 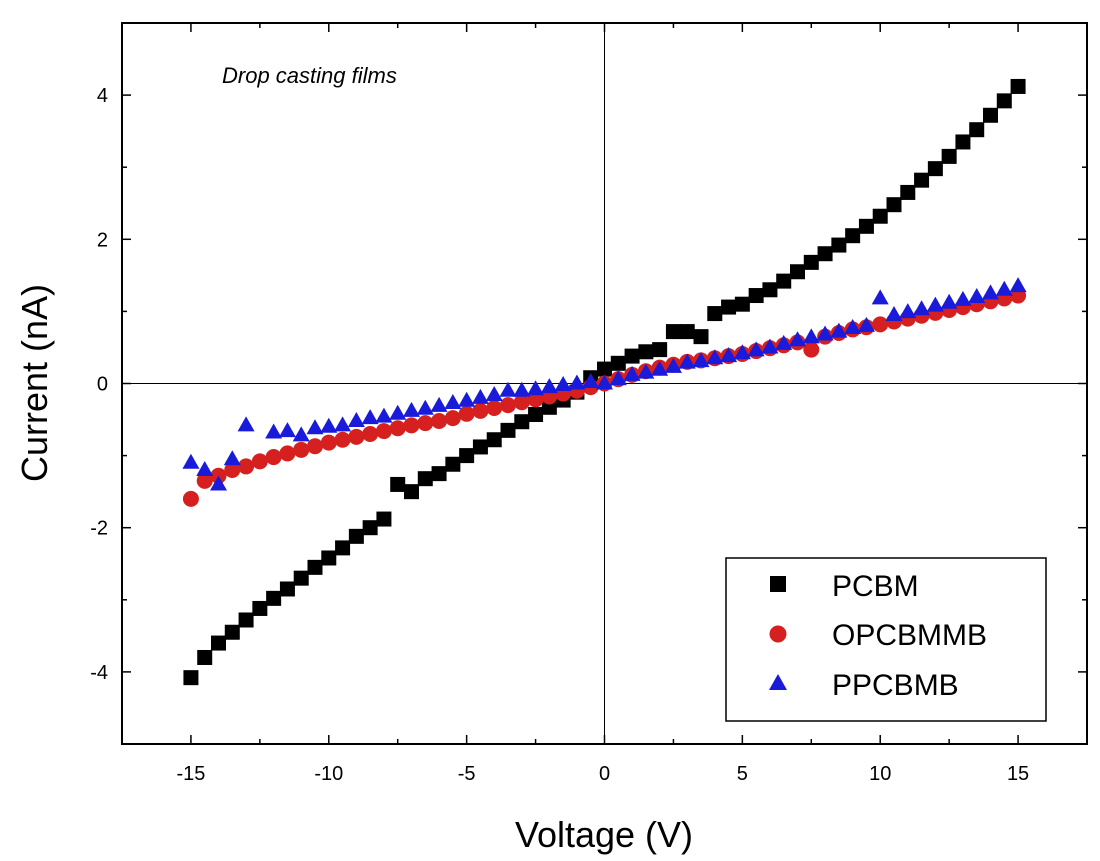 What do you see at coordinates (880, 774) in the screenshot?
I see `x-tick-label: 10` at bounding box center [880, 774].